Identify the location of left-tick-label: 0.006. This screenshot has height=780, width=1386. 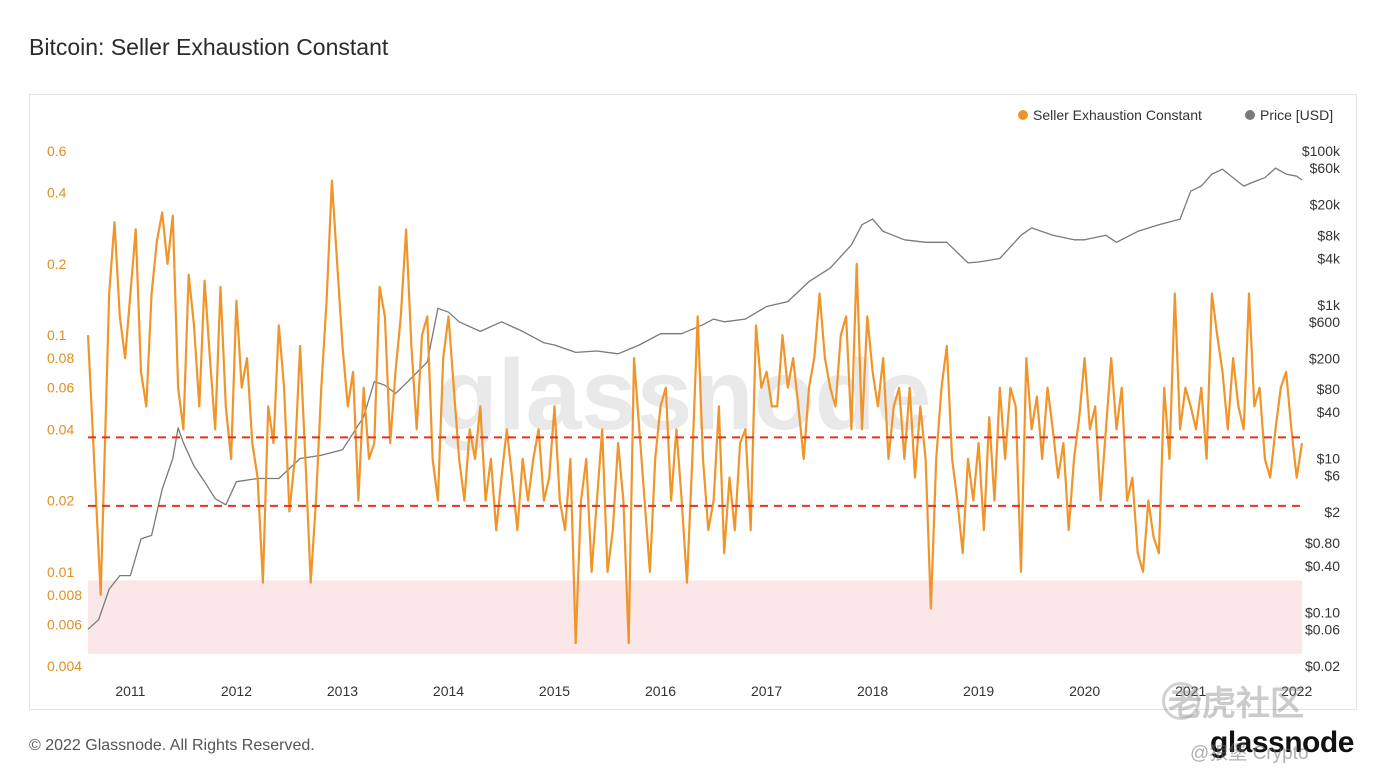
(64, 624).